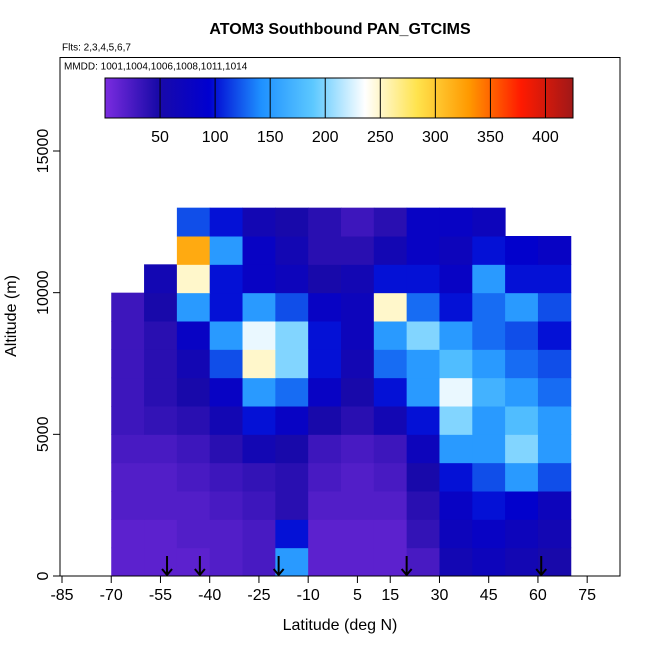  I want to click on y-axis-label: Altitude (m), so click(11, 316).